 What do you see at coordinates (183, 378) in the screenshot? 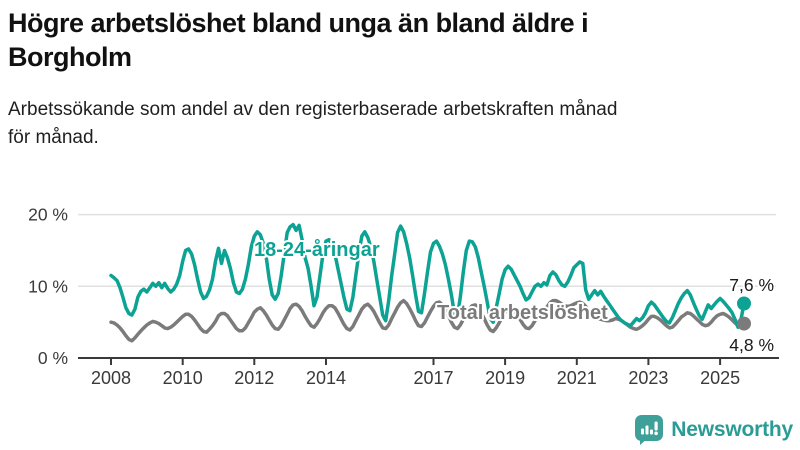
I see `x-axis-tick-label: 2010` at bounding box center [183, 378].